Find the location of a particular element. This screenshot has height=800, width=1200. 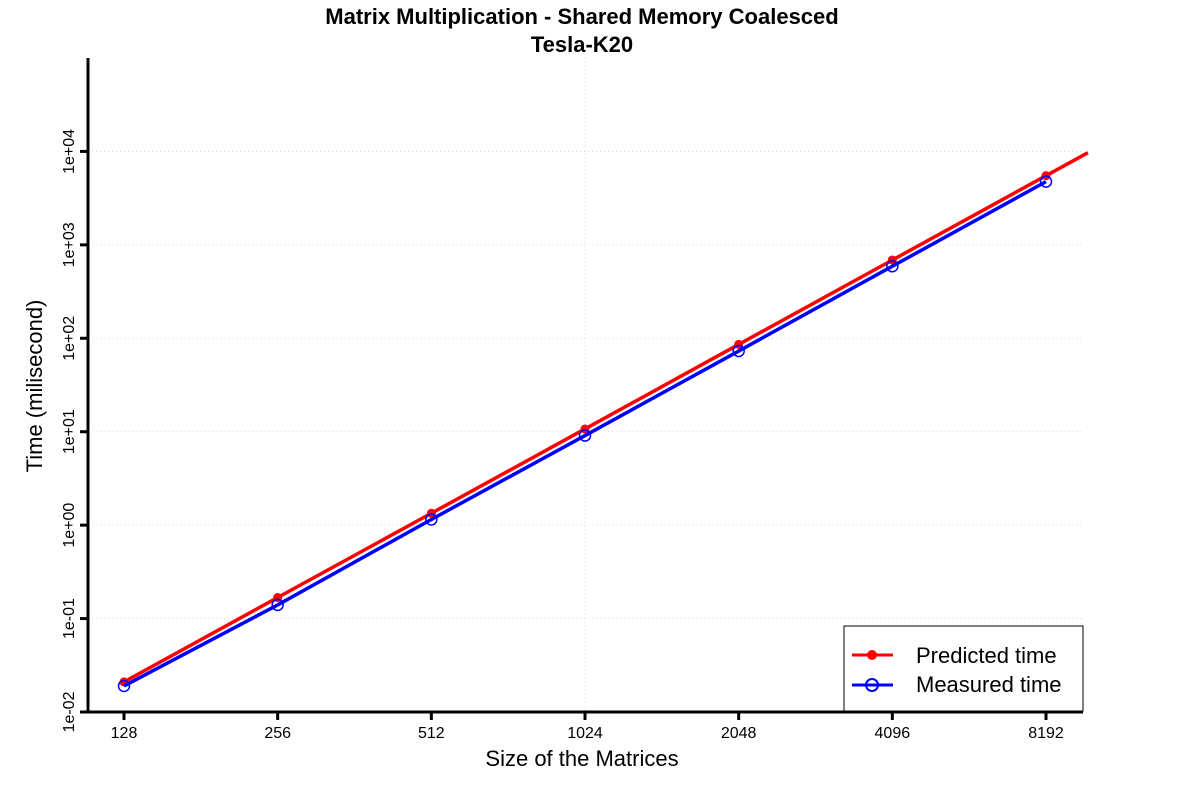

legend-label-predicted: Predicted time is located at coordinates (986, 655).